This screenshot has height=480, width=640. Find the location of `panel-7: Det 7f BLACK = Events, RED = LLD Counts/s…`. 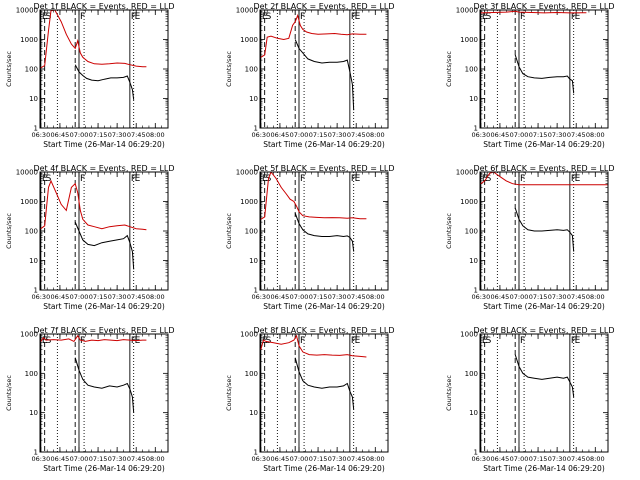

panel-7: Det 7f BLACK = Events, RED = LLD Counts/s… is located at coordinates (90, 399).